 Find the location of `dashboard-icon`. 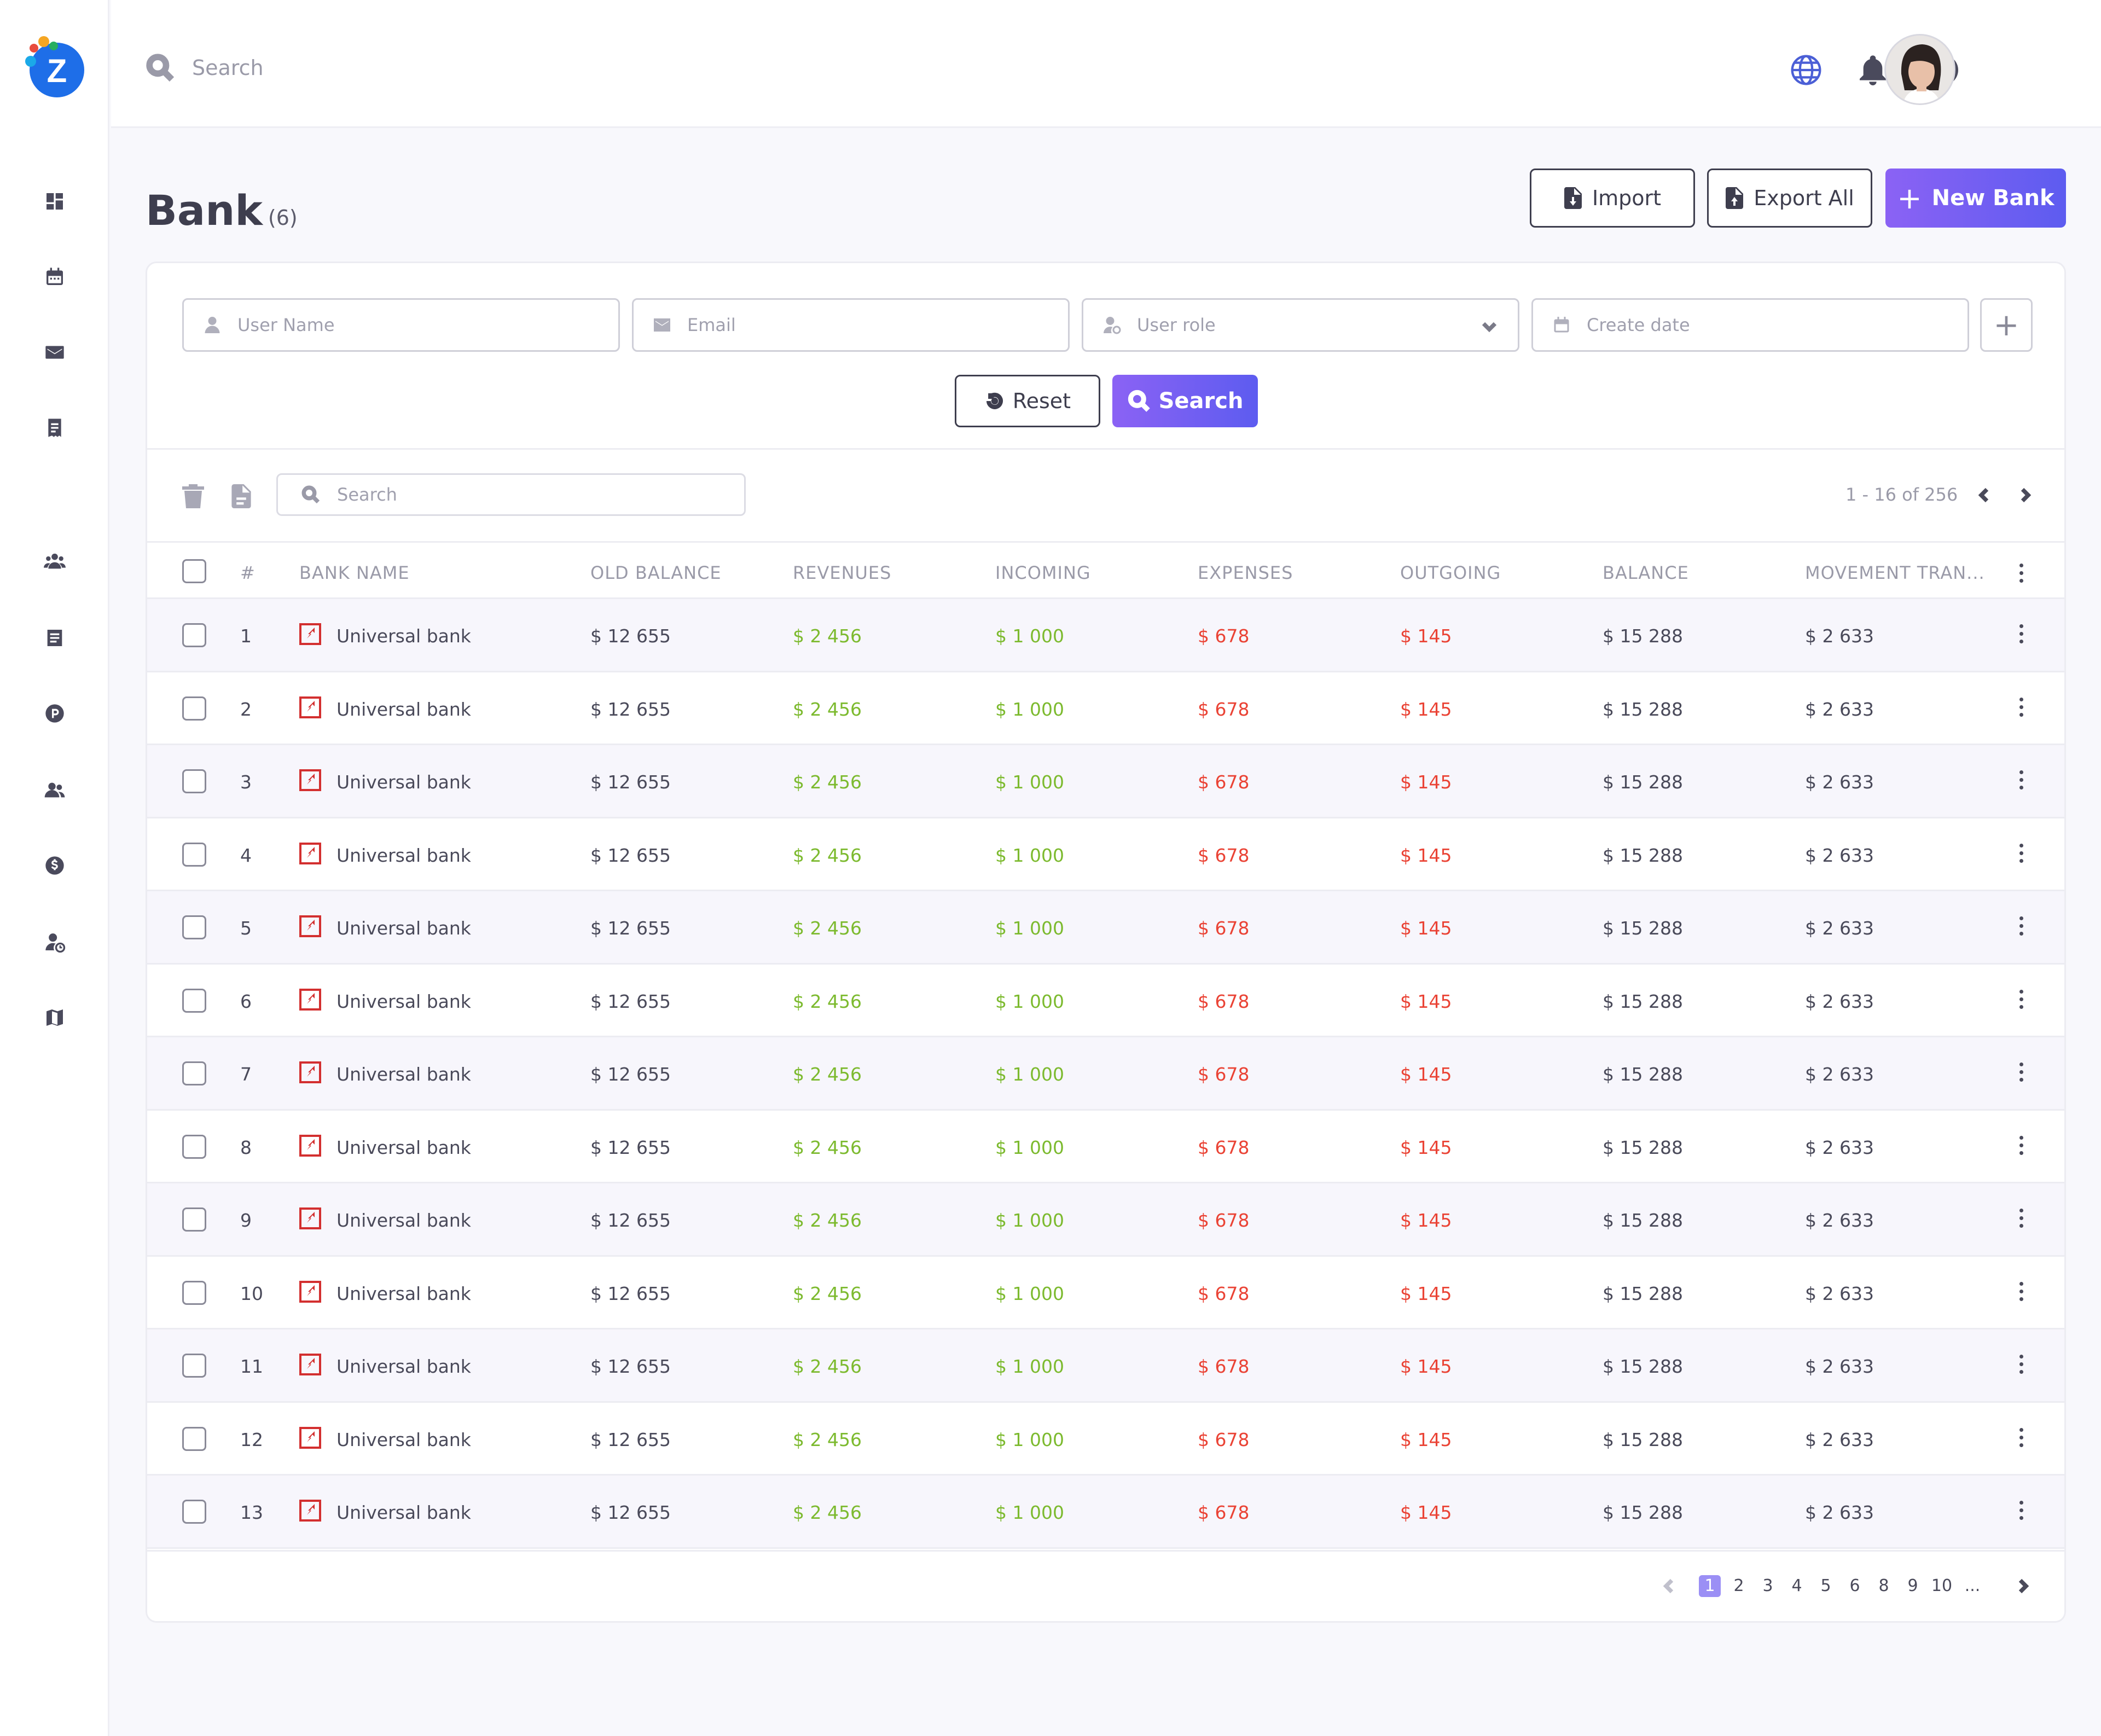

dashboard-icon is located at coordinates (55, 201).